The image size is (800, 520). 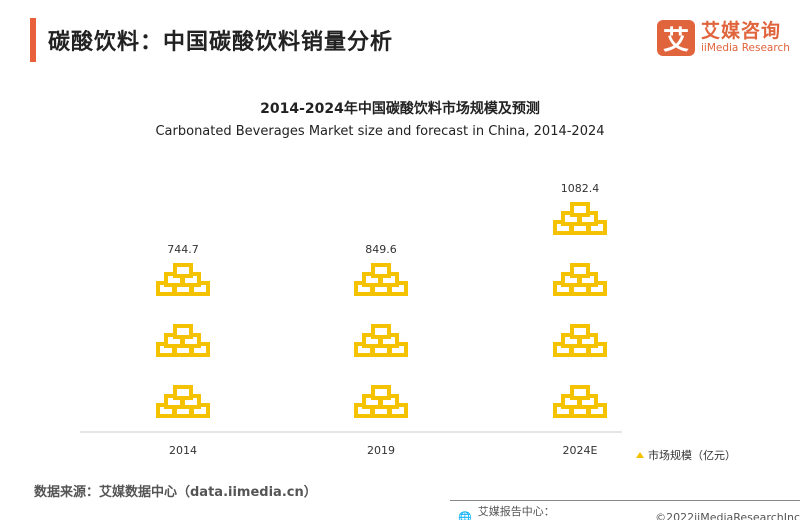 What do you see at coordinates (580, 450) in the screenshot?
I see `x-tick-label: 2024E` at bounding box center [580, 450].